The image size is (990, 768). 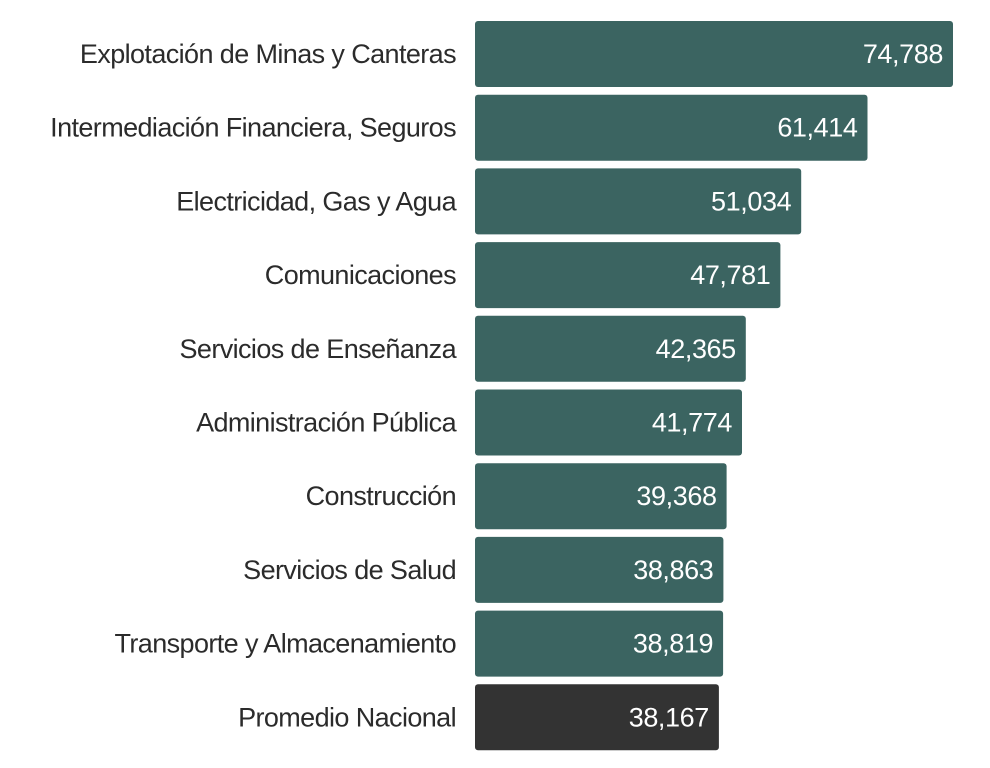 What do you see at coordinates (360, 275) in the screenshot?
I see `category-label: Comunicaciones` at bounding box center [360, 275].